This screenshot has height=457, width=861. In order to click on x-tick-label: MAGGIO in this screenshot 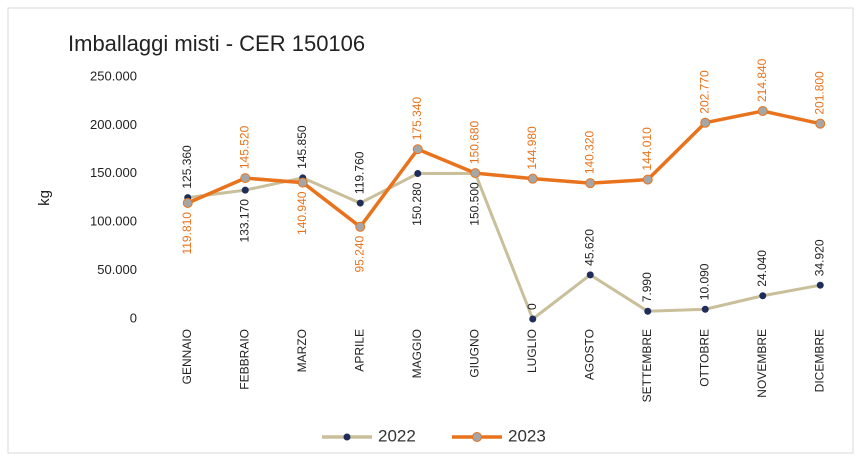, I will do `click(417, 353)`.